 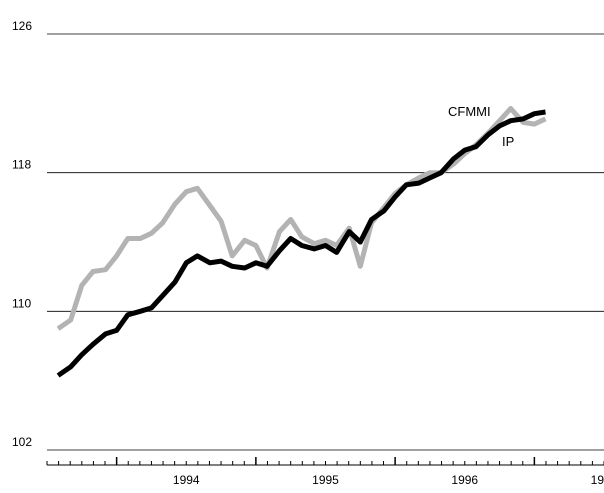 I want to click on y-tick-label: 102, so click(x=22, y=442).